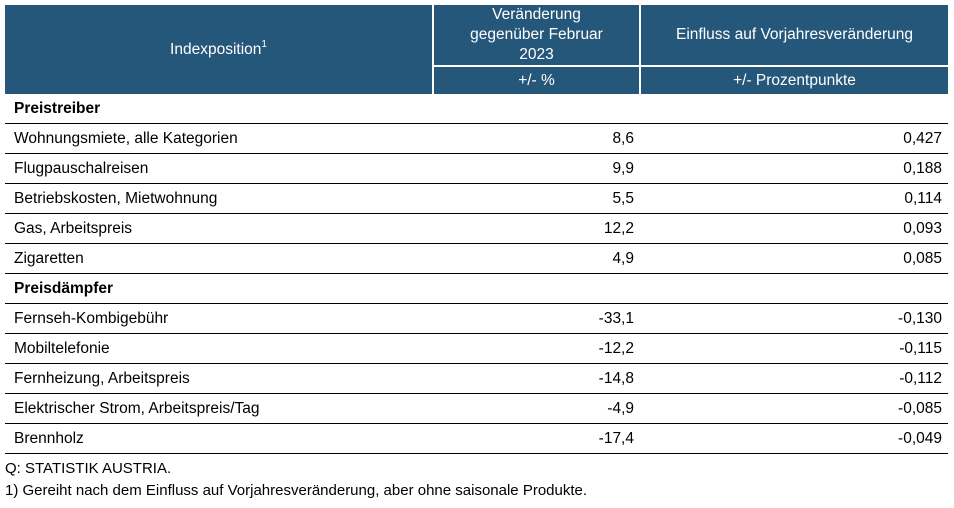 This screenshot has height=508, width=954. Describe the element at coordinates (794, 378) in the screenshot. I see `row-influence-value: -0,112` at that location.